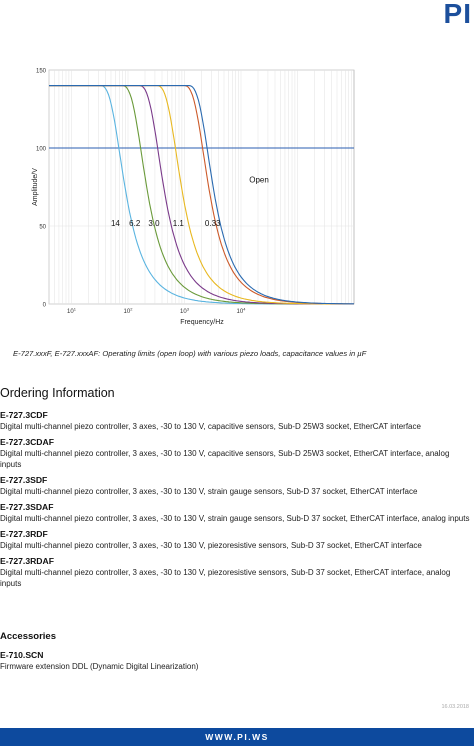  Describe the element at coordinates (27, 507) in the screenshot. I see `product-code: E-727.3SDAF` at that location.